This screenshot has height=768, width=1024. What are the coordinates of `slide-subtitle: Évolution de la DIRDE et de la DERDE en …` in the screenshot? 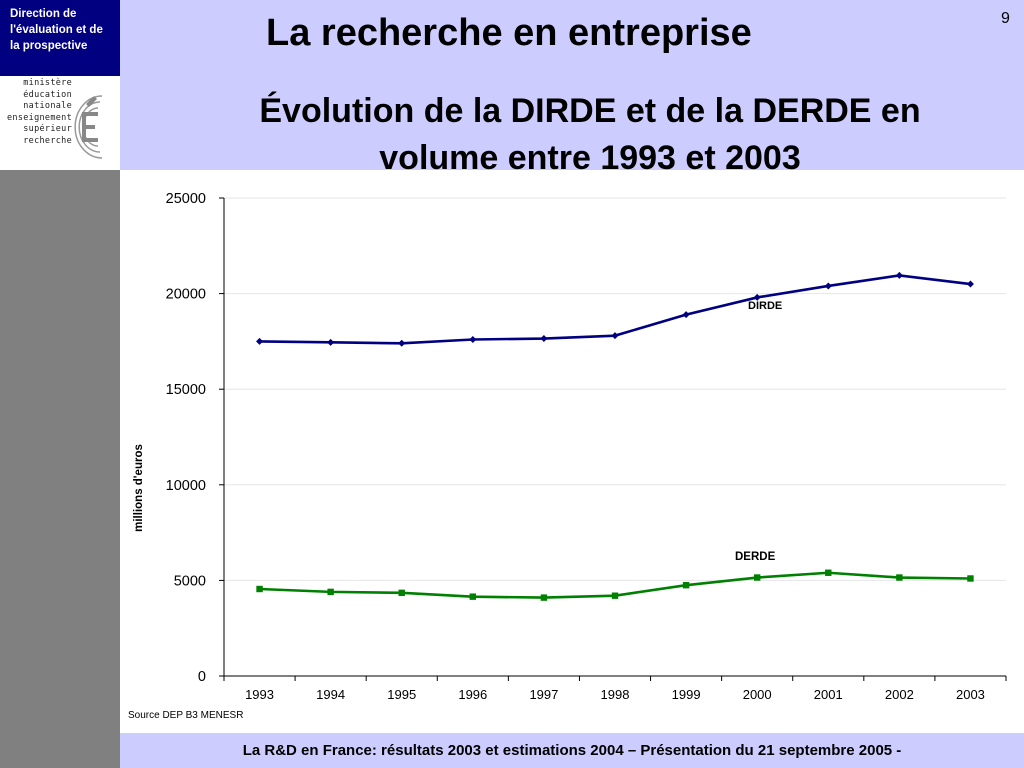 It's located at (590, 135).